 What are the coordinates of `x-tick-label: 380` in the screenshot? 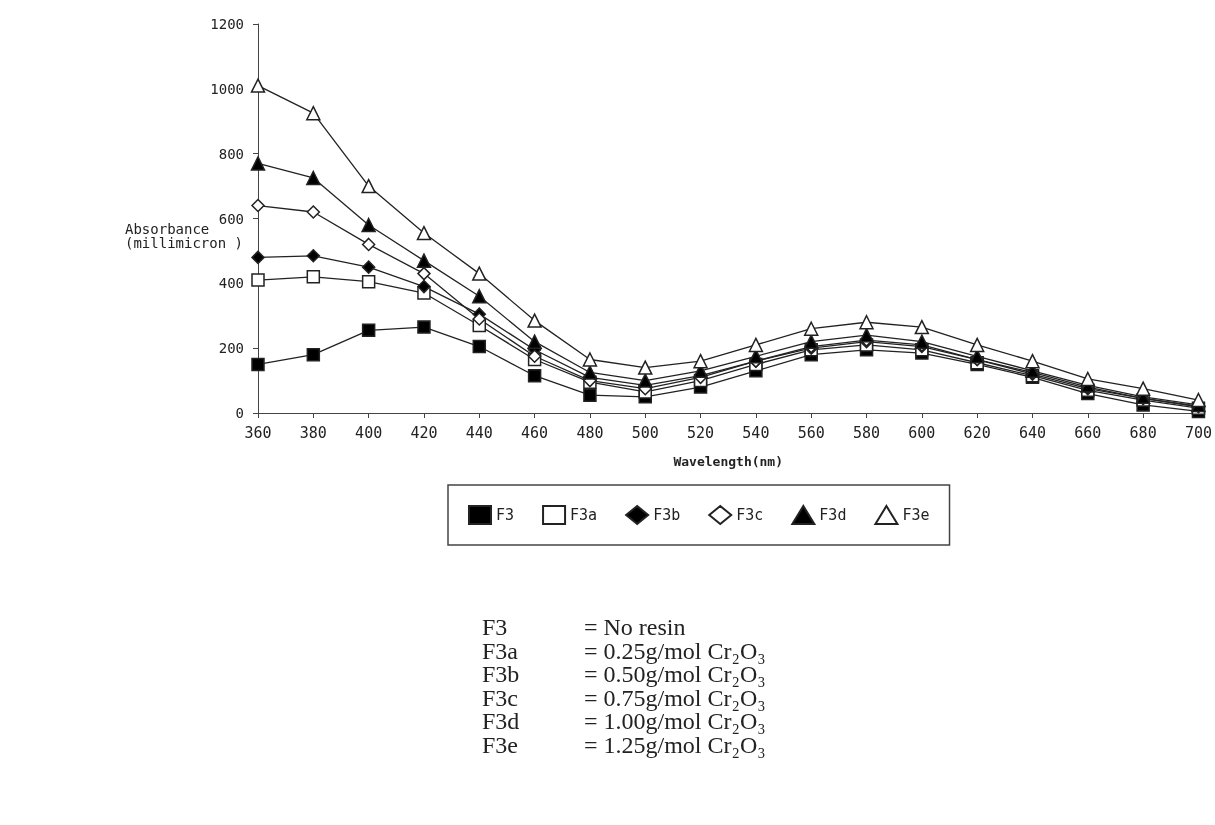 It's located at (313, 432).